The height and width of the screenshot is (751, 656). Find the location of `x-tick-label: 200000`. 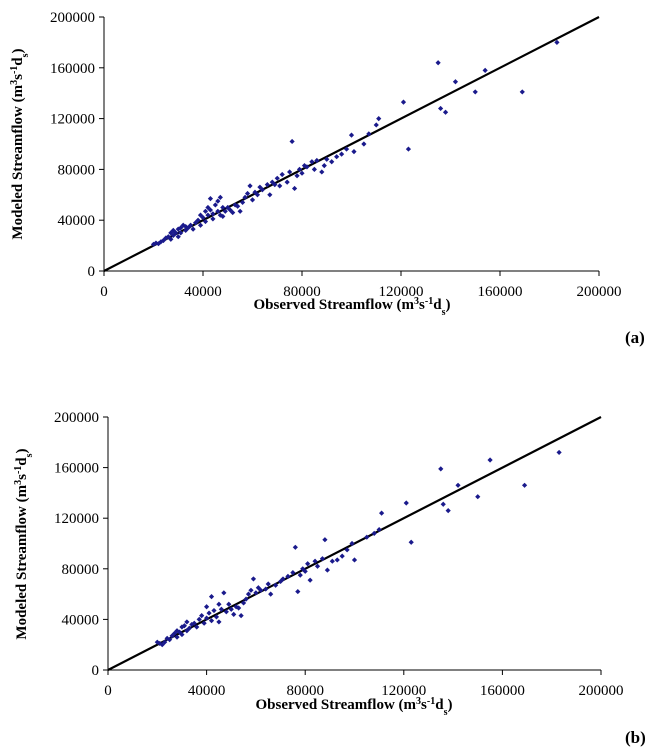

x-tick-label: 200000 is located at coordinates (599, 292).